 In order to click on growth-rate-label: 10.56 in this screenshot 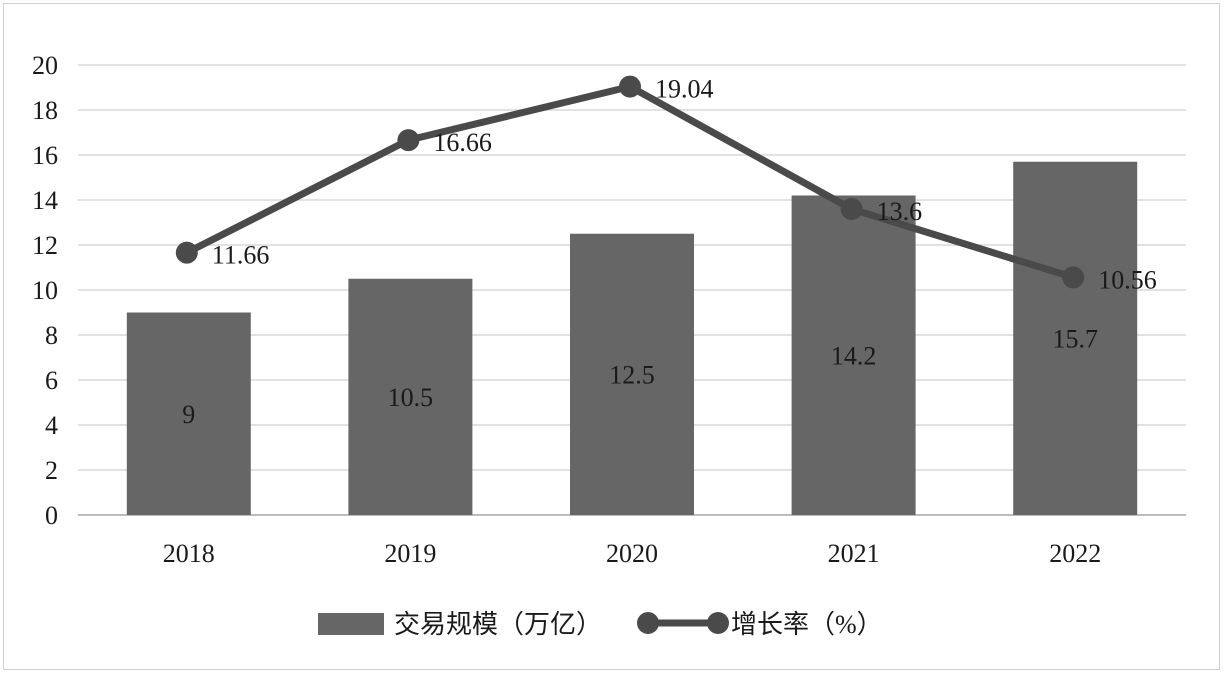, I will do `click(1127, 279)`.